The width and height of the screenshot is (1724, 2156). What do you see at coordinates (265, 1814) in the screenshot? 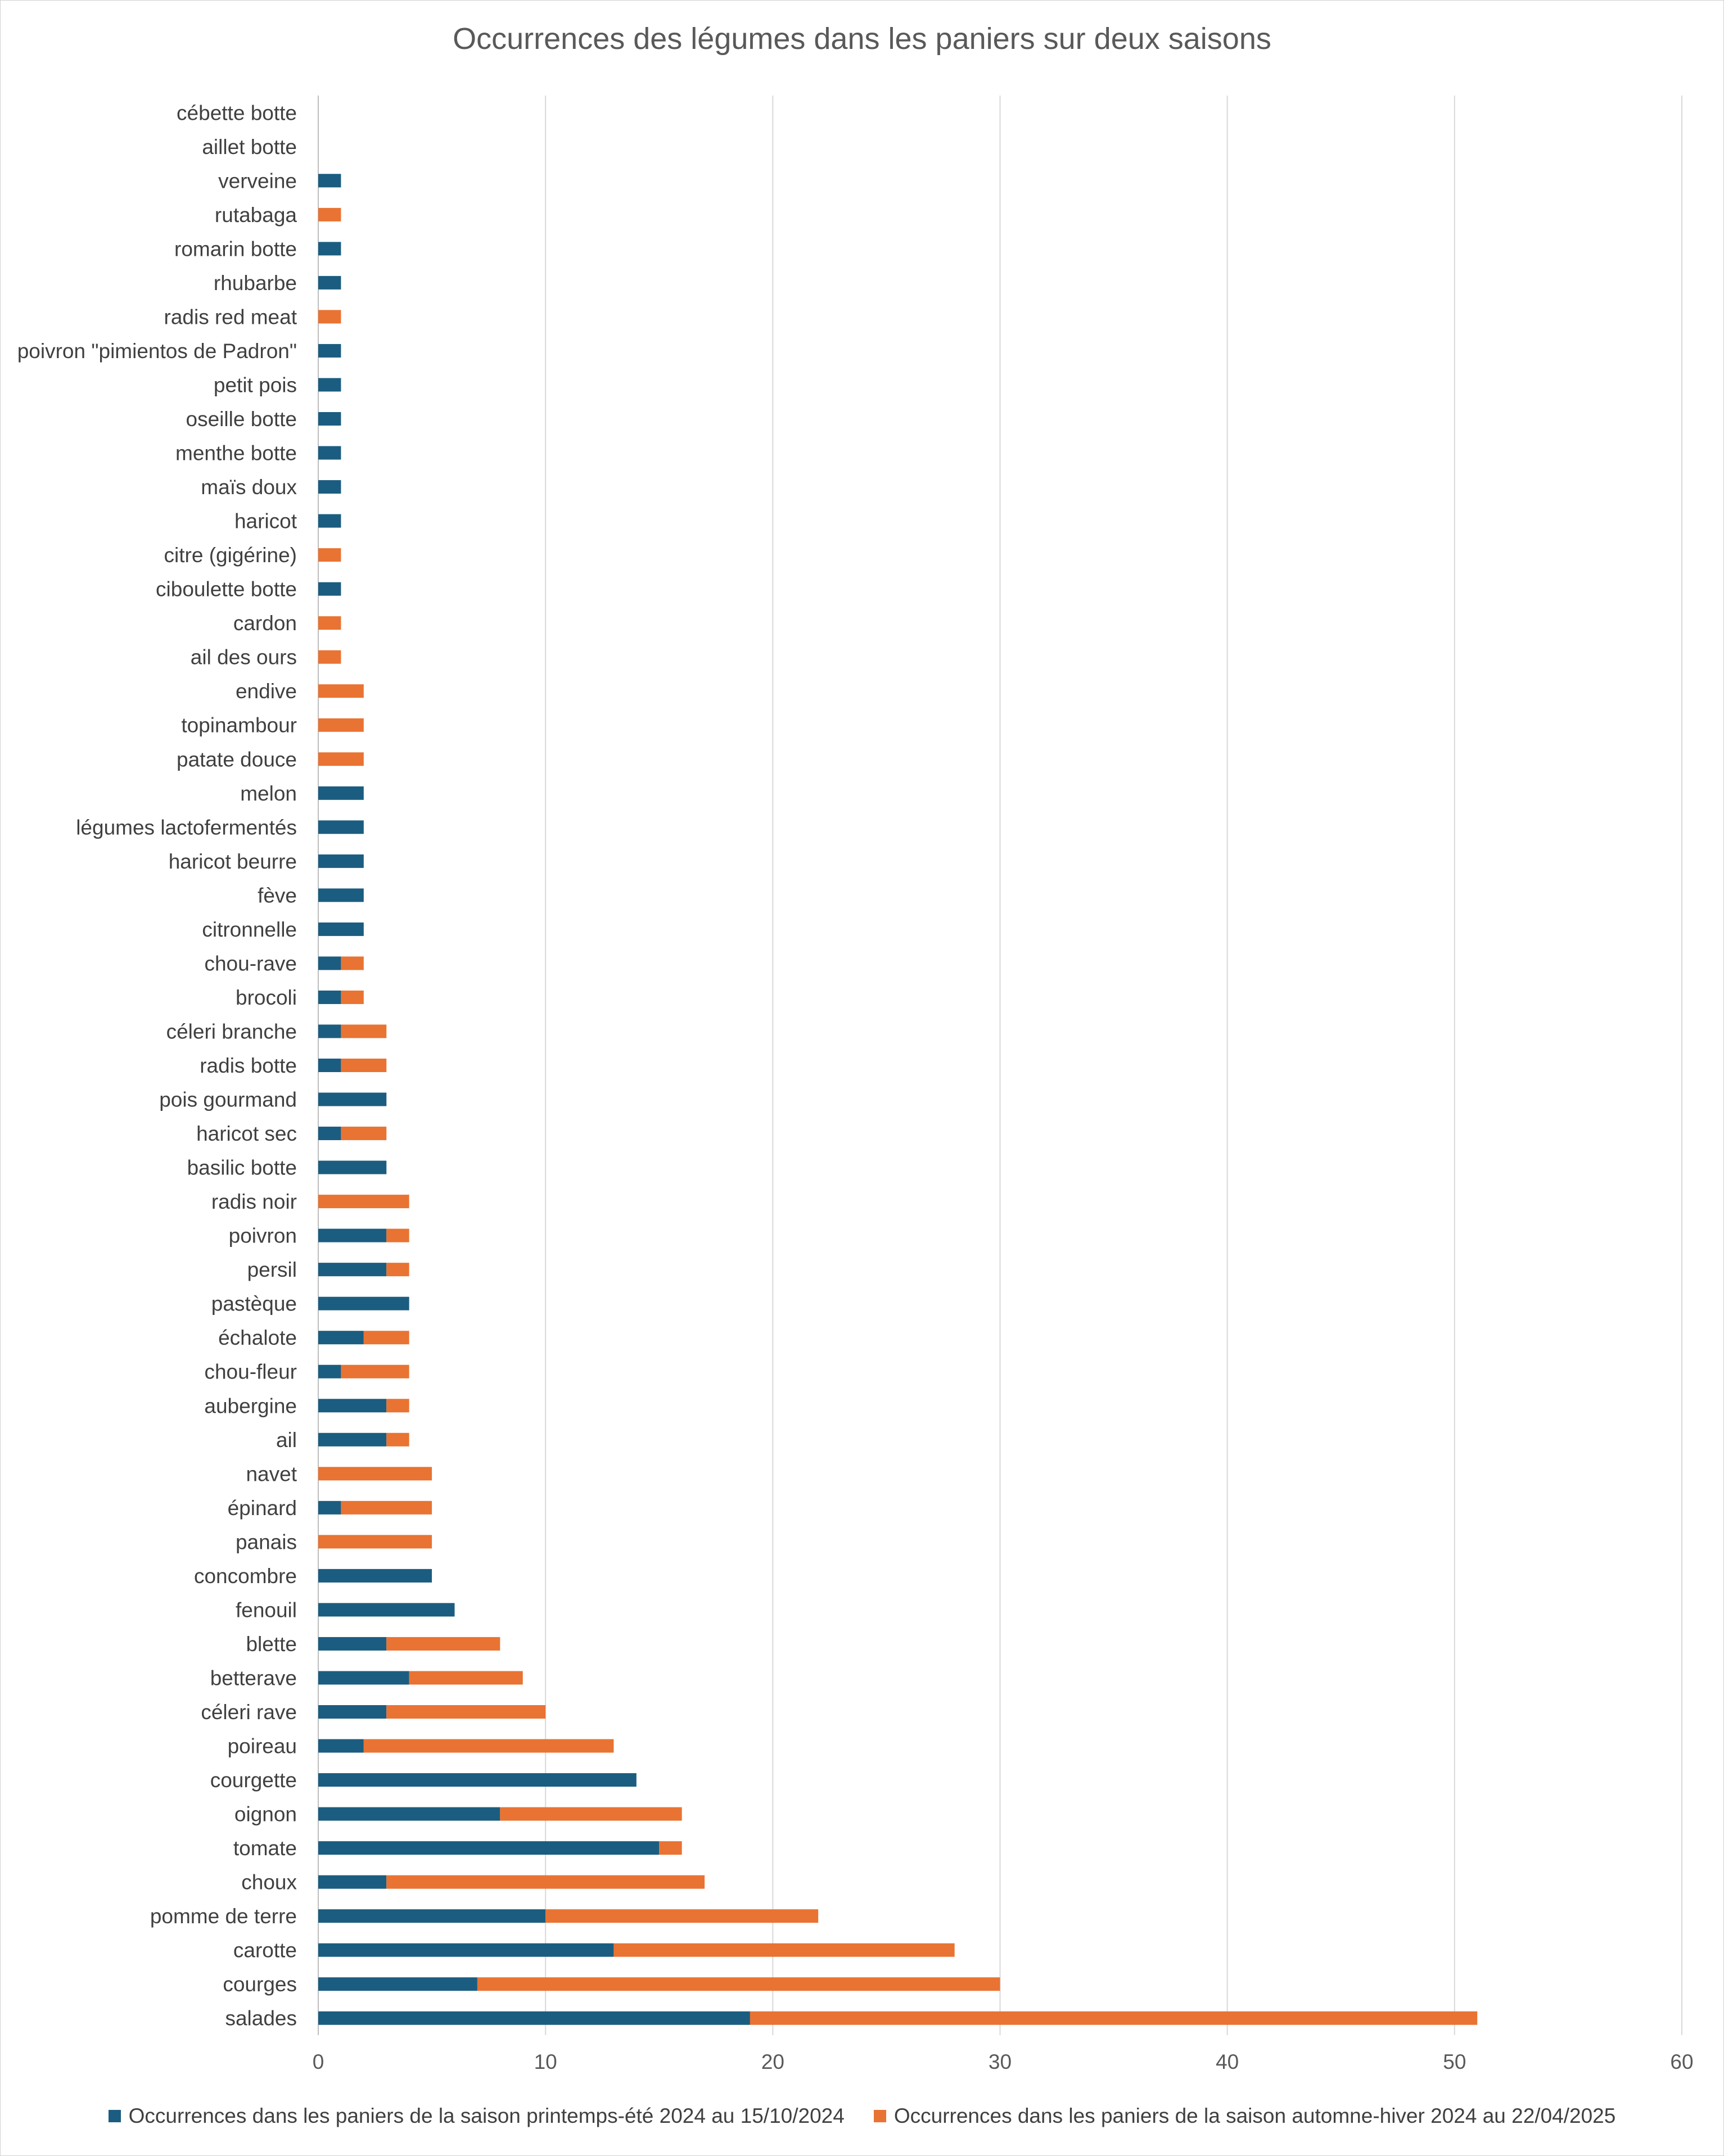
I see `y-category-label: oignon` at bounding box center [265, 1814].